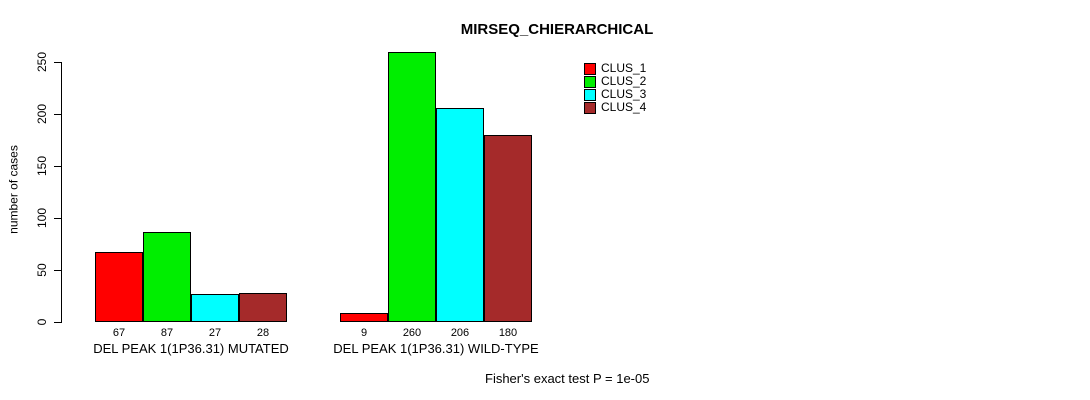 The image size is (1090, 400). Describe the element at coordinates (263, 307) in the screenshot. I see `bar-clus_4-group1` at that location.